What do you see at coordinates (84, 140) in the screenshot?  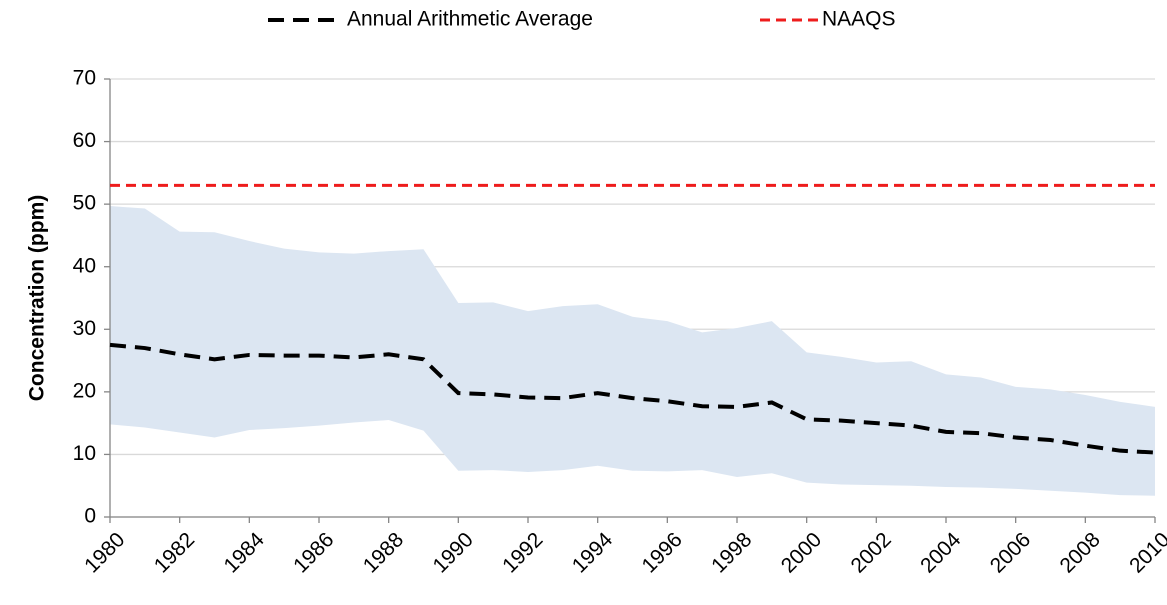 I see `y-tick-label: 60` at bounding box center [84, 140].